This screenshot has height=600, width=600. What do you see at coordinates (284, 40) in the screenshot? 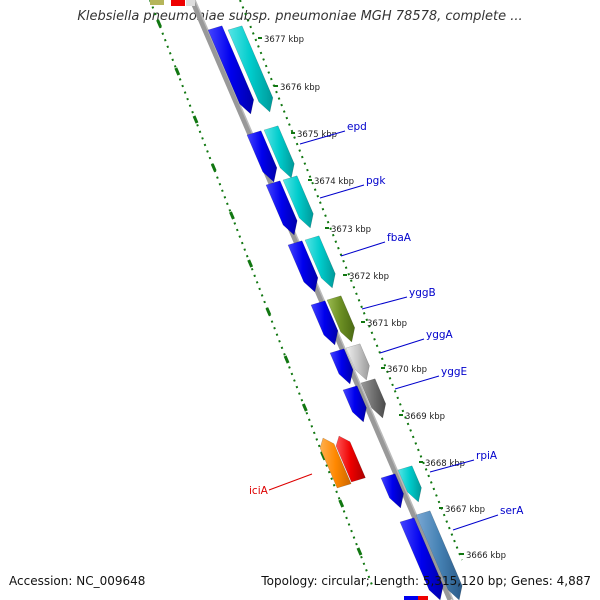
I see `kbp-tick-label: 3677 kbp` at bounding box center [284, 40].